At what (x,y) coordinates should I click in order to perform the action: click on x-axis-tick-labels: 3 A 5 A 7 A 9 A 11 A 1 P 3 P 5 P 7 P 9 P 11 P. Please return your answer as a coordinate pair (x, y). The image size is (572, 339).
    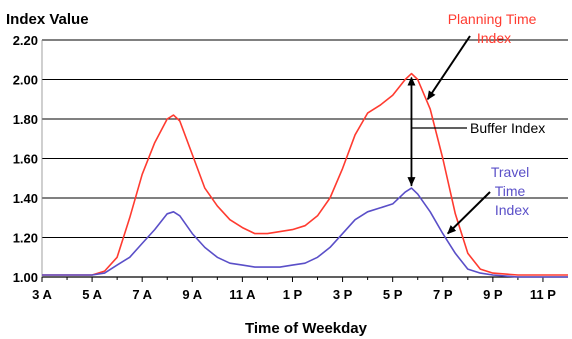
    Looking at the image, I should click on (294, 294).